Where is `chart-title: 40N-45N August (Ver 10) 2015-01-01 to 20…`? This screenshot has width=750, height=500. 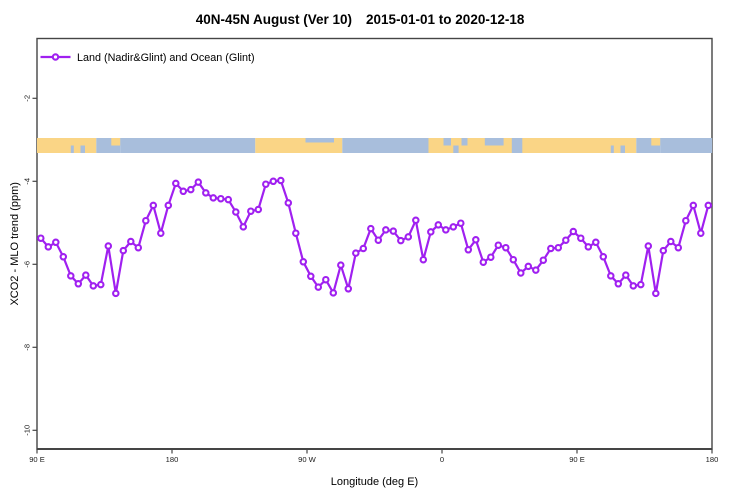
chart-title: 40N-45N August (Ver 10) 2015-01-01 to 20… is located at coordinates (360, 19).